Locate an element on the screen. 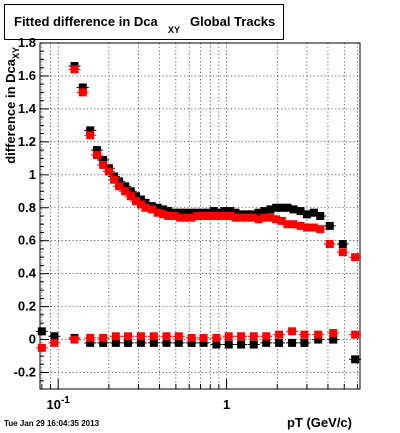 Image resolution: width=400 pixels, height=433 pixels. x-tick-label: 10-1 is located at coordinates (58, 403).